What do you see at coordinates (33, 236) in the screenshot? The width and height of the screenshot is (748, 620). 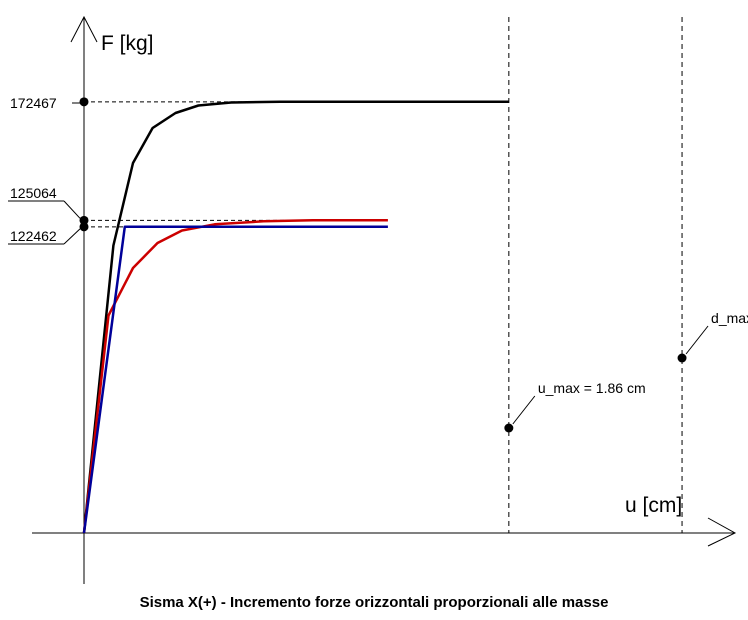 I see `force-marker-label: 122462` at bounding box center [33, 236].